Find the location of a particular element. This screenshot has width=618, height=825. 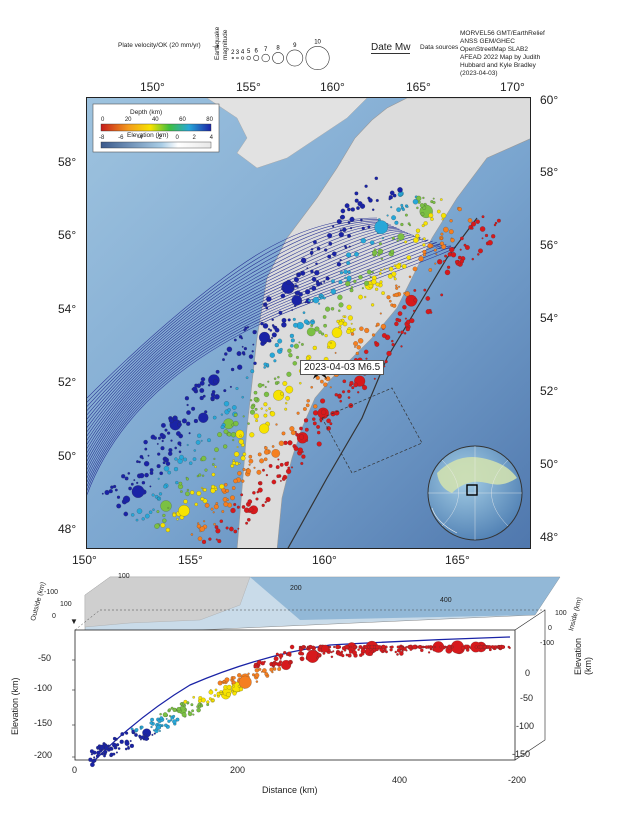

right-elev-tick: 0 is located at coordinates (528, 673).